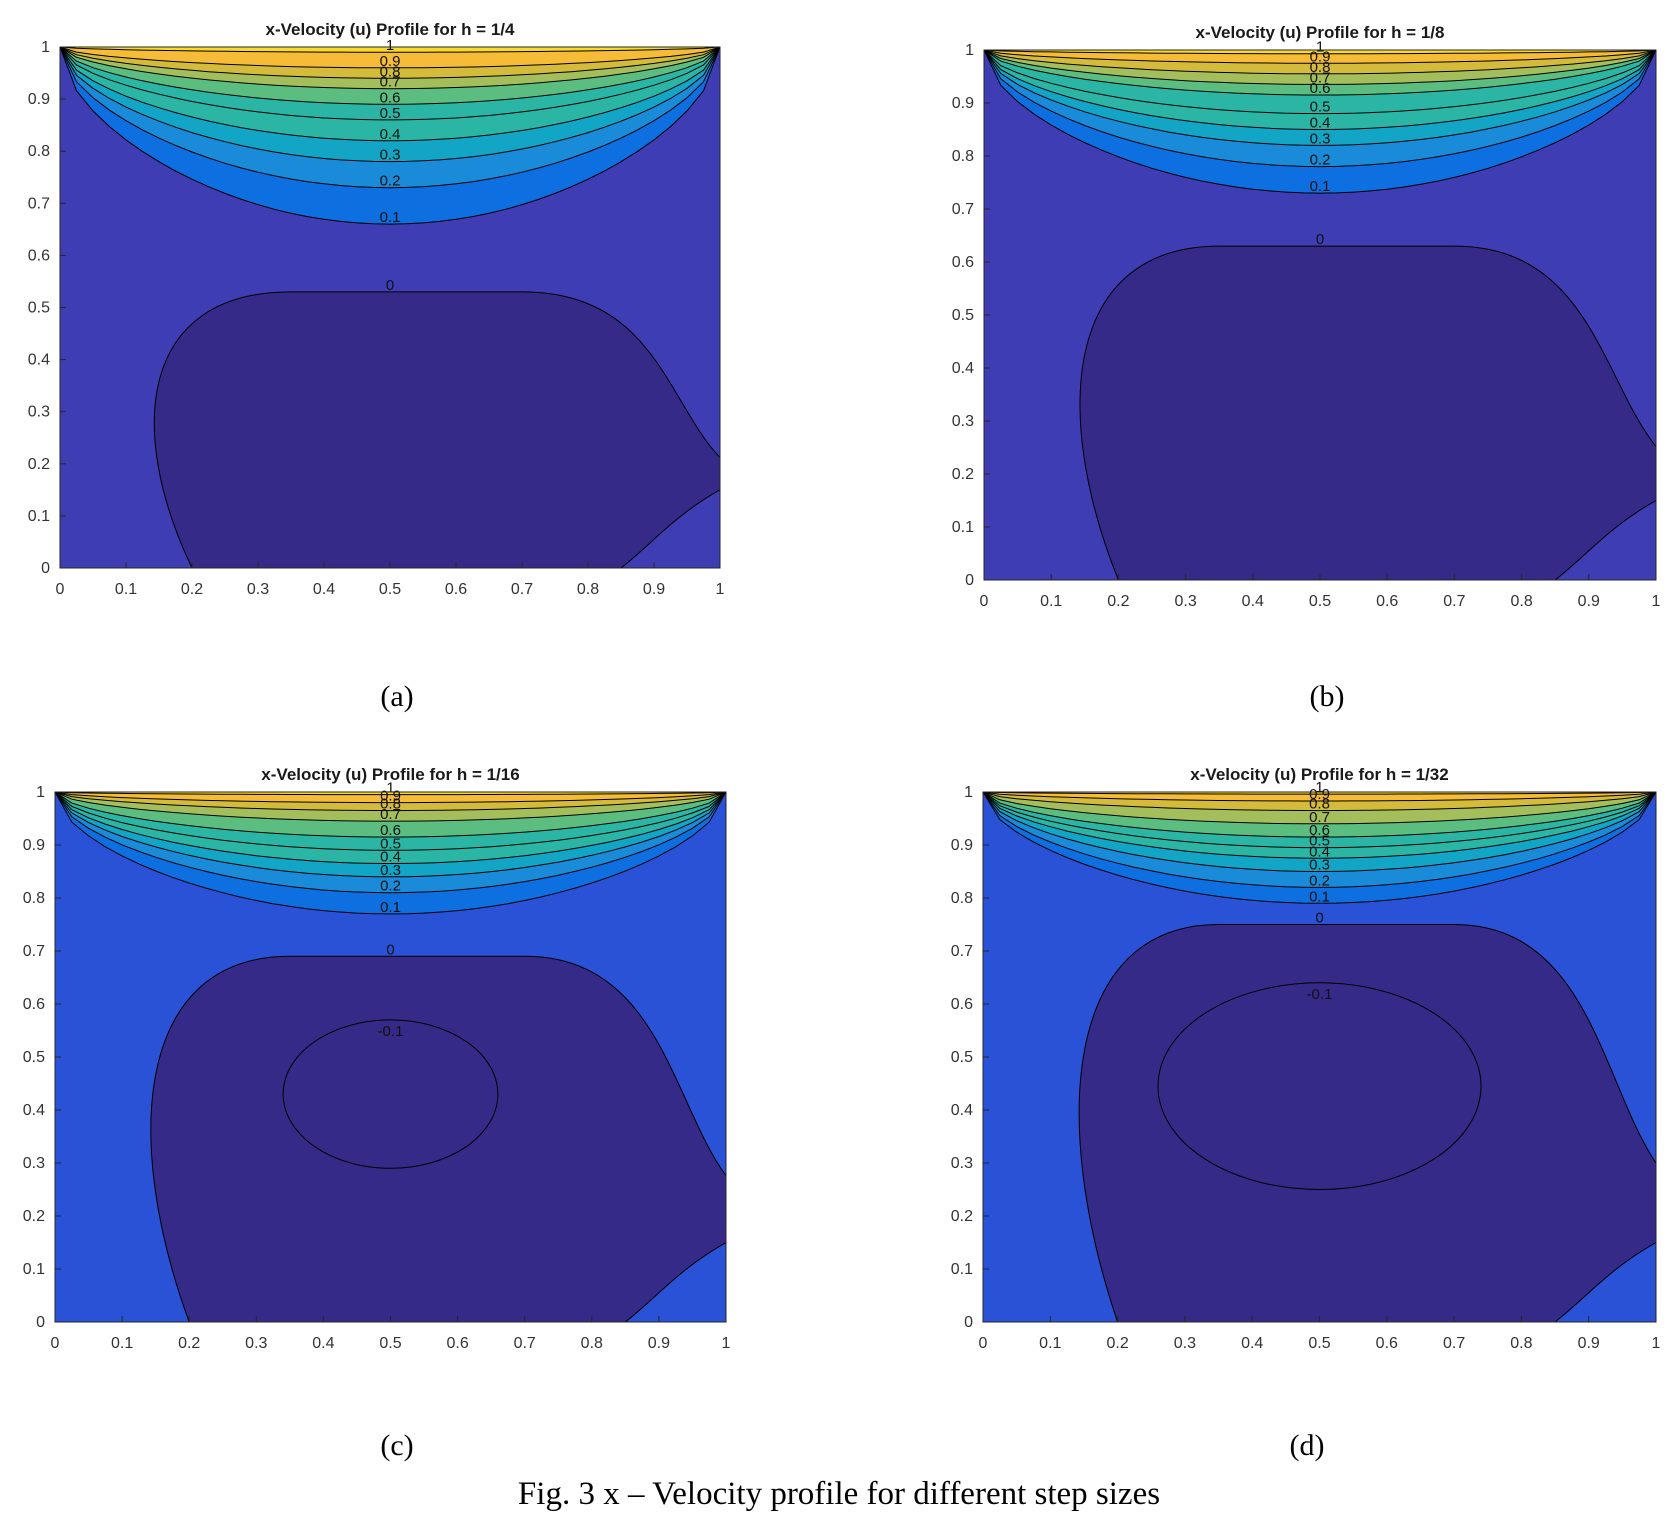 The width and height of the screenshot is (1679, 1526). What do you see at coordinates (1319, 774) in the screenshot?
I see `plot-title: x-Velocity (u) Profile for h = 1/32` at bounding box center [1319, 774].